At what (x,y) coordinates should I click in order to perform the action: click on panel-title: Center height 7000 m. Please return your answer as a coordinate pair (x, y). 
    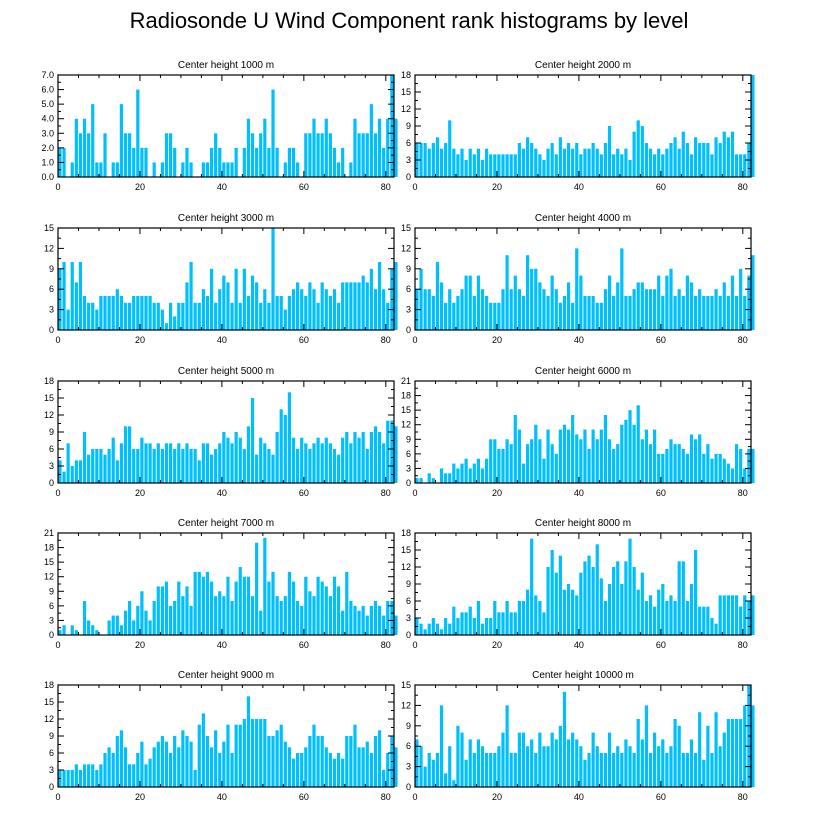
    Looking at the image, I should click on (226, 523).